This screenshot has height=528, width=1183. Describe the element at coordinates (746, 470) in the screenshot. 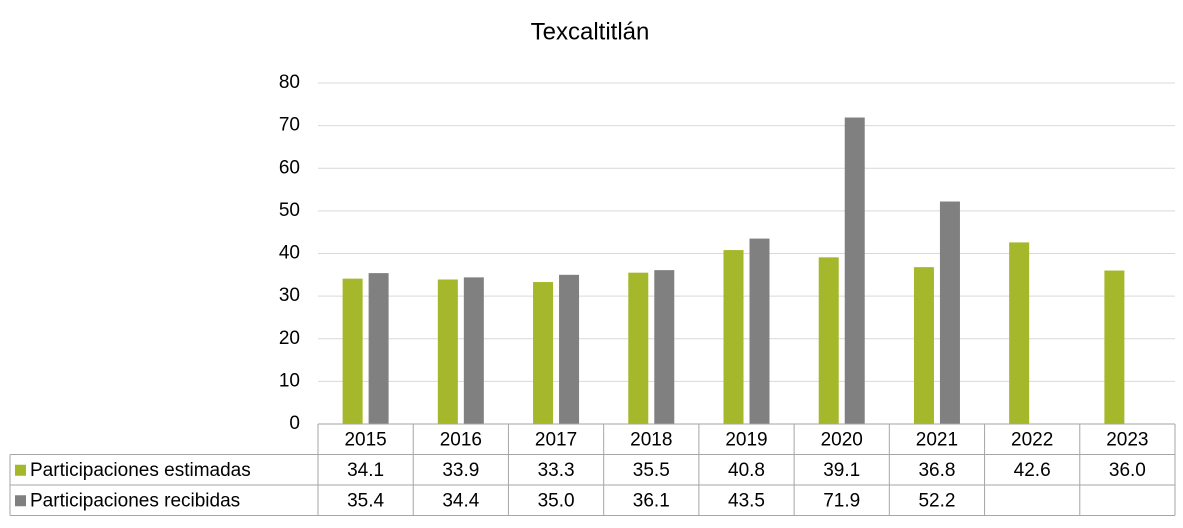

I see `data-table-value: 40.8` at that location.